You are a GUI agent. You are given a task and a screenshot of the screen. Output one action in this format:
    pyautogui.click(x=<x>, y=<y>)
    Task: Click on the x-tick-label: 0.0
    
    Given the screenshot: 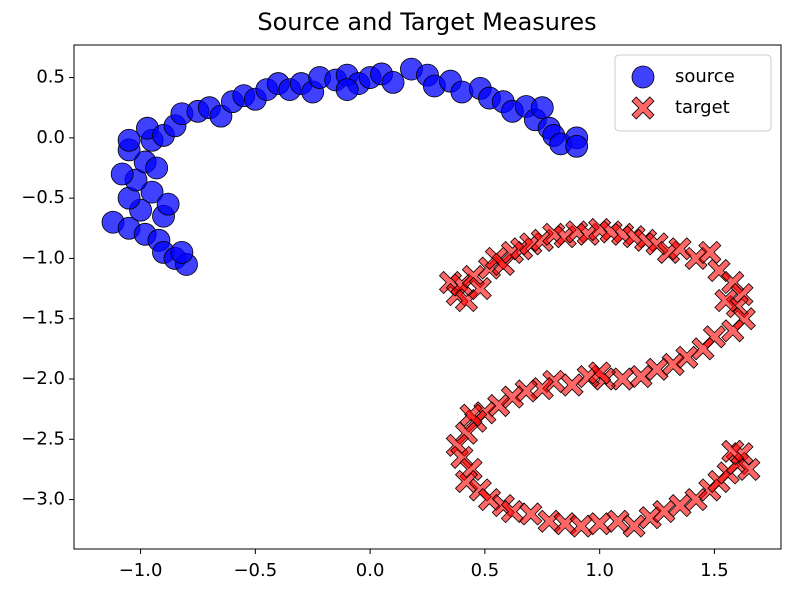 What is the action you would take?
    pyautogui.click(x=370, y=570)
    